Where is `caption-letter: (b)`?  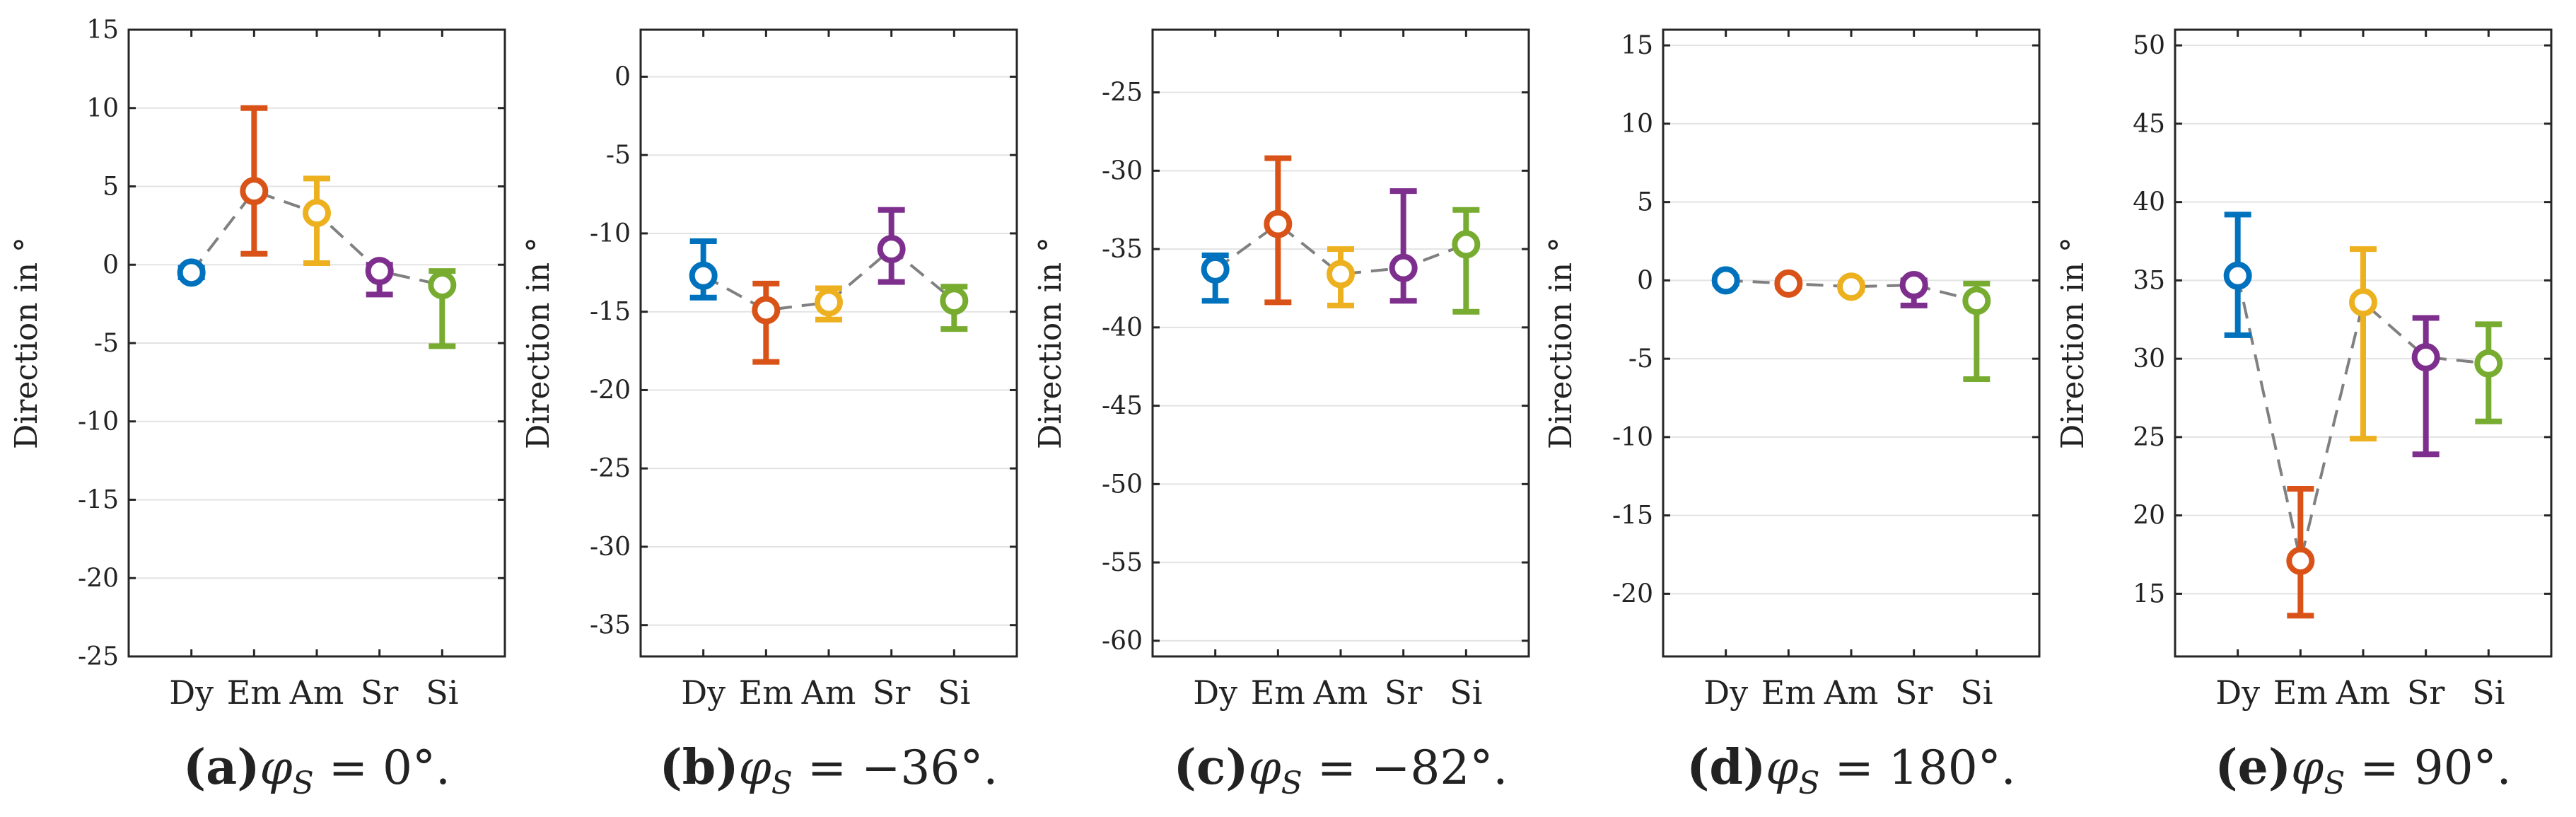
caption-letter: (b) is located at coordinates (699, 768).